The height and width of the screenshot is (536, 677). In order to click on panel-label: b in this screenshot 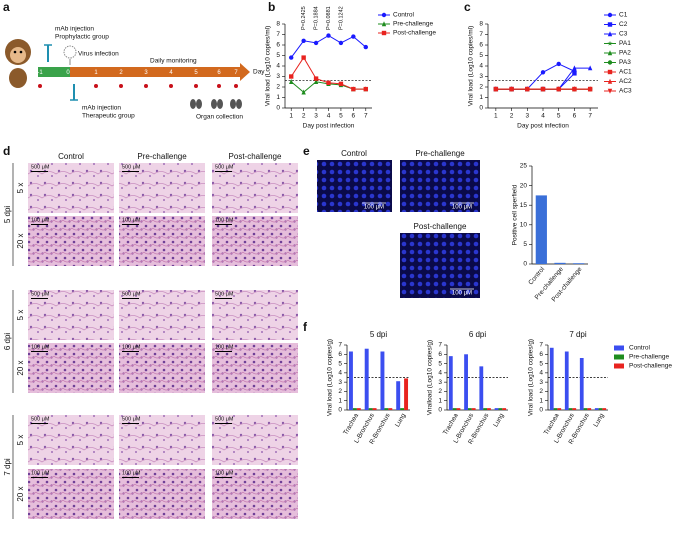, I will do `click(271, 7)`.